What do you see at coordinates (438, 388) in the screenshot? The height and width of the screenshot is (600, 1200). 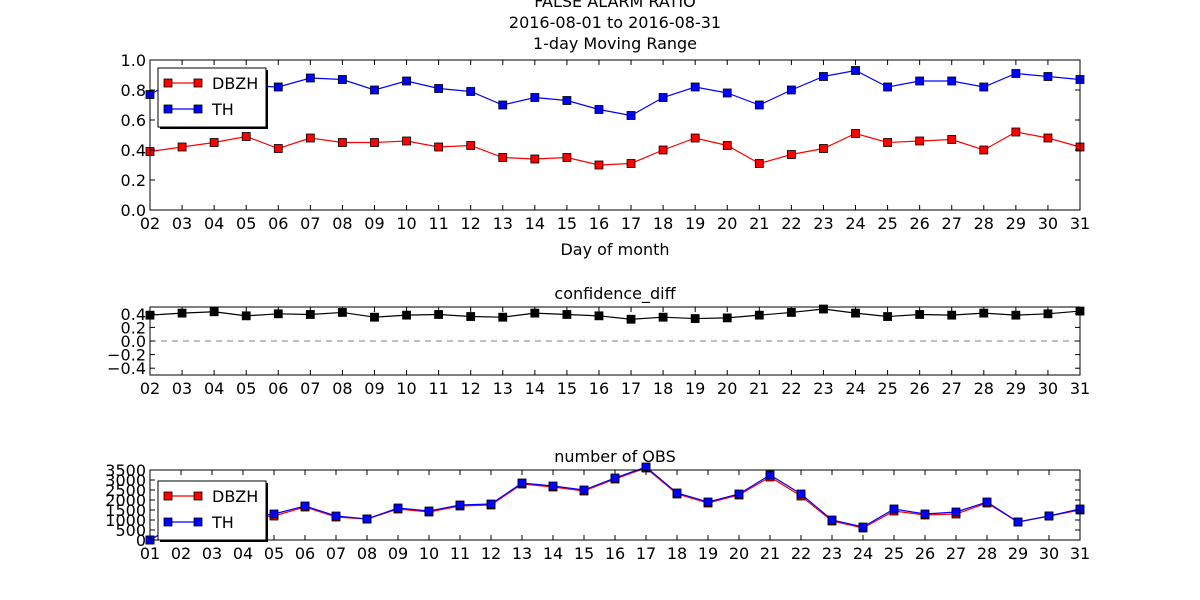 I see `x-tick-label: 11` at bounding box center [438, 388].